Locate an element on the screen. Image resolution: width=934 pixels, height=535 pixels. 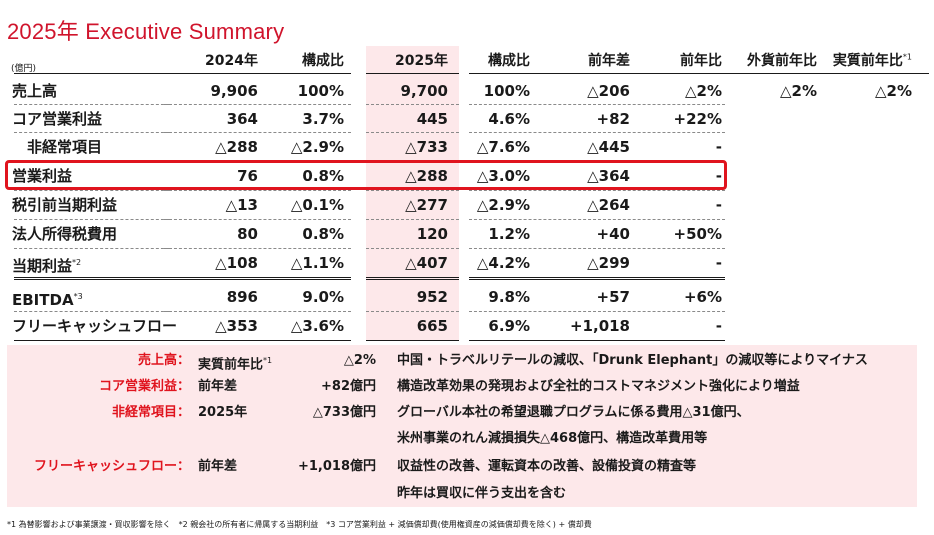
note-metric: 2025年 is located at coordinates (222, 413).